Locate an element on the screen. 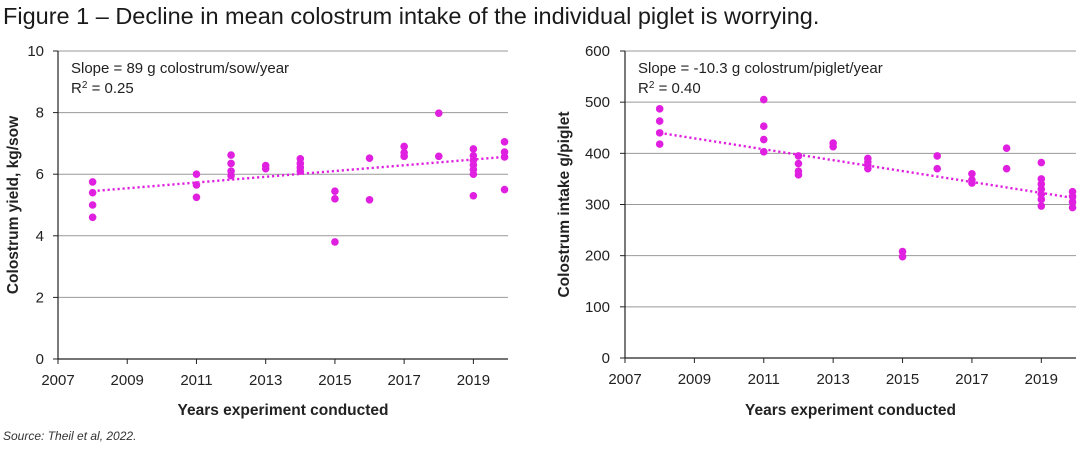 The height and width of the screenshot is (449, 1080). y-tick-label: 500 is located at coordinates (597, 102).